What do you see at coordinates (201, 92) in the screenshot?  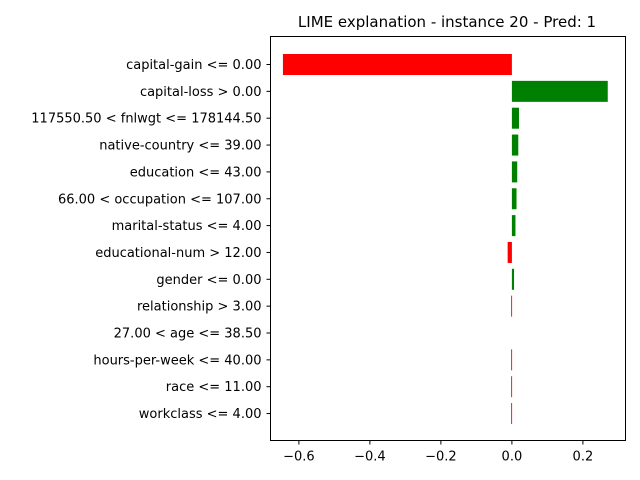 I see `y-tick-label-1: capital-loss > 0.00` at bounding box center [201, 92].